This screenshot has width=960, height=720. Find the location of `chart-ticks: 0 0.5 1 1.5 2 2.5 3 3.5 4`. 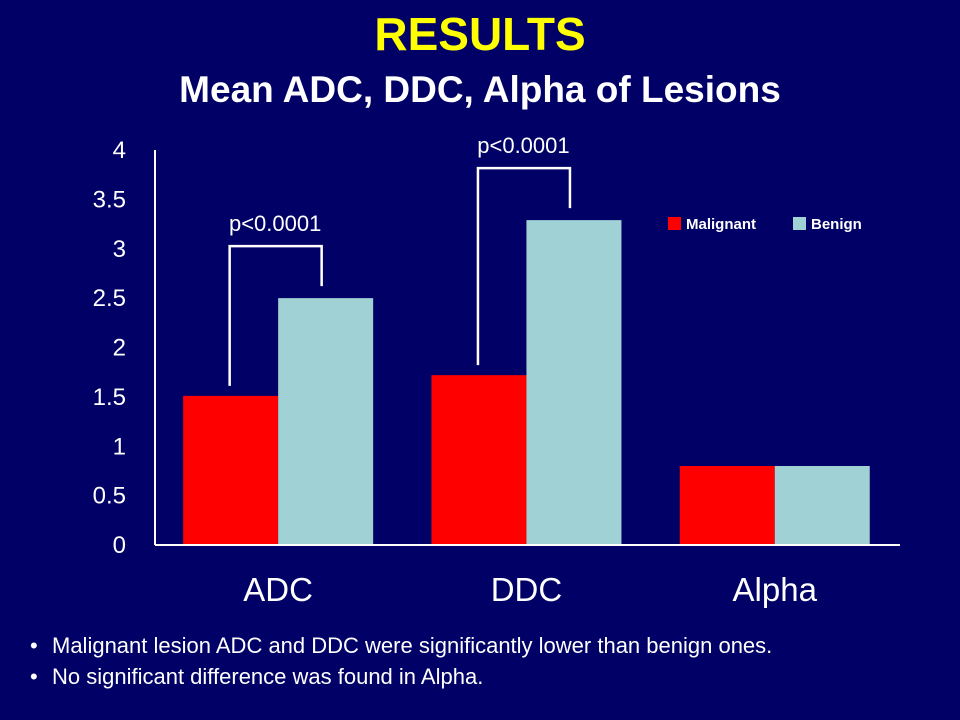

chart-ticks: 0 0.5 1 1.5 2 2.5 3 3.5 4 is located at coordinates (109, 348).